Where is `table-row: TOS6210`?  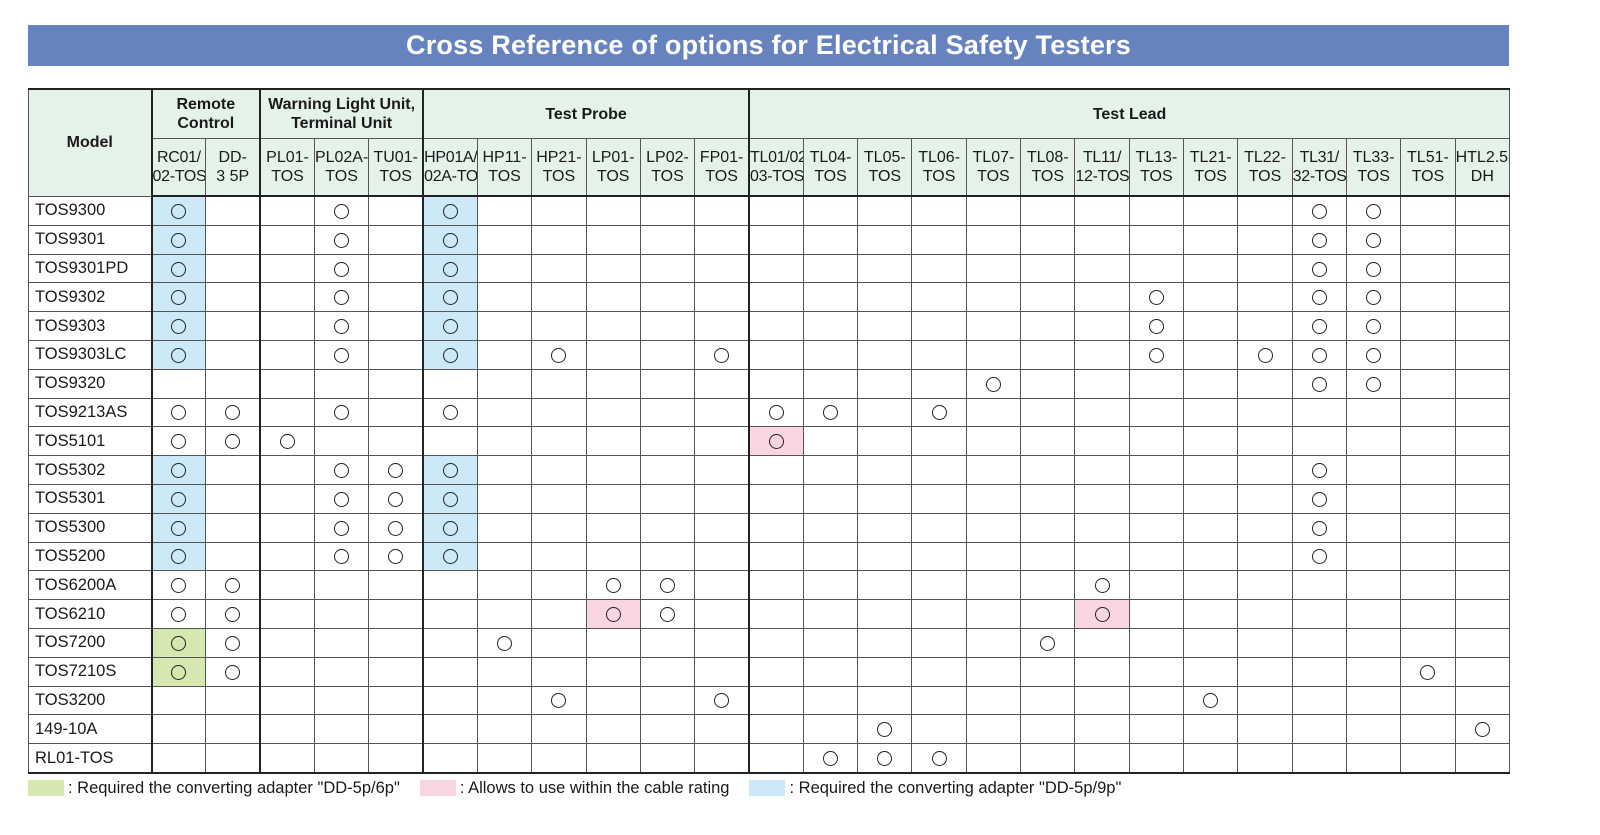
table-row: TOS6210 is located at coordinates (769, 614).